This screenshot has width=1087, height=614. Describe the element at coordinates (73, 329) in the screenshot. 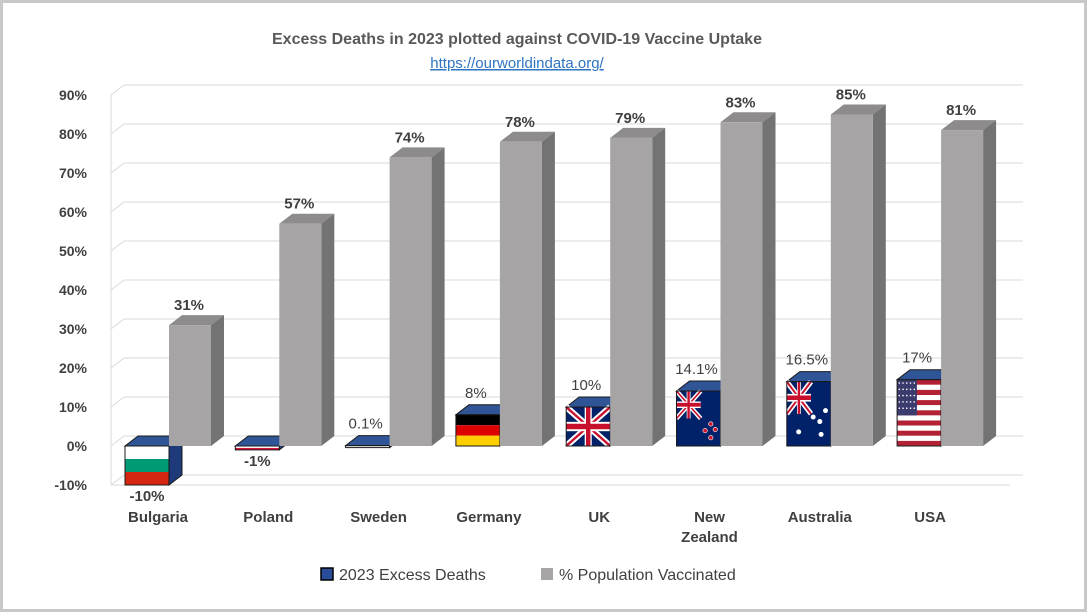

I see `y-tick-label: 30%` at that location.